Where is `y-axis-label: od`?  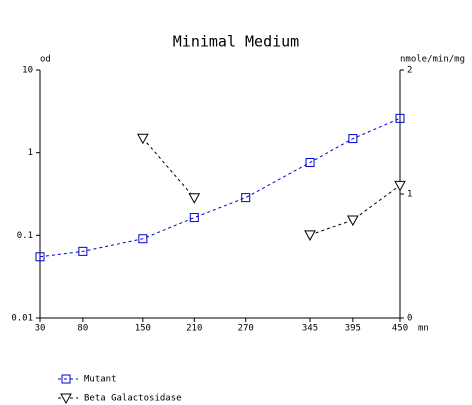
y-axis-label: od is located at coordinates (45, 60).